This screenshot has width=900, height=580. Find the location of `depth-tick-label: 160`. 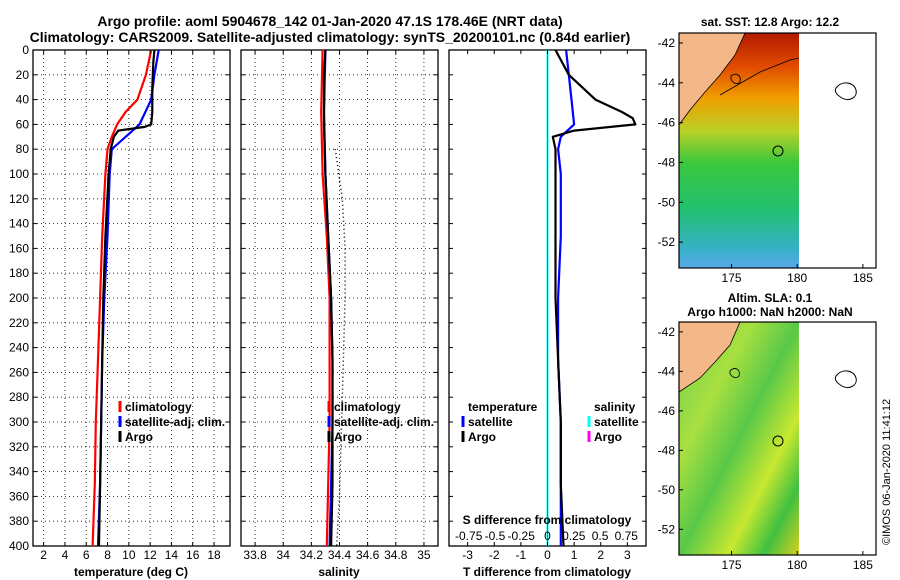

depth-tick-label: 160 is located at coordinates (19, 248).